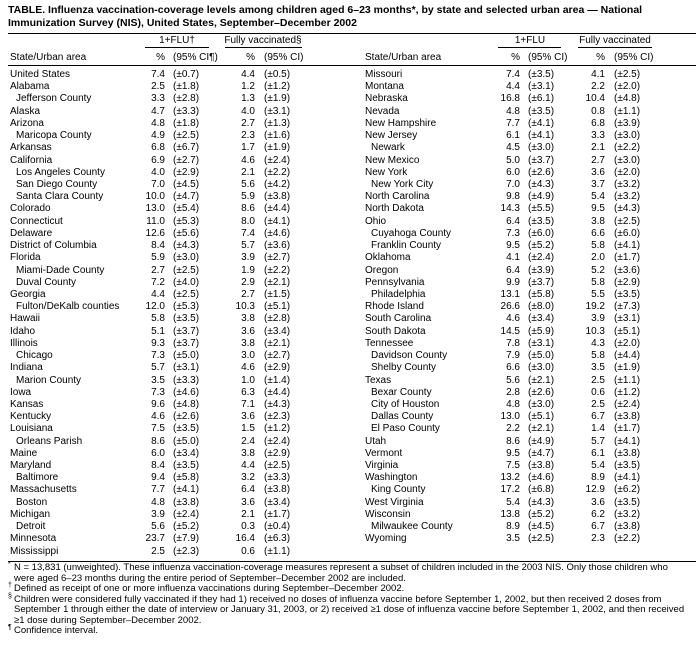 Image resolution: width=697 pixels, height=650 pixels. Describe the element at coordinates (24, 453) in the screenshot. I see `state-name: Maine` at that location.